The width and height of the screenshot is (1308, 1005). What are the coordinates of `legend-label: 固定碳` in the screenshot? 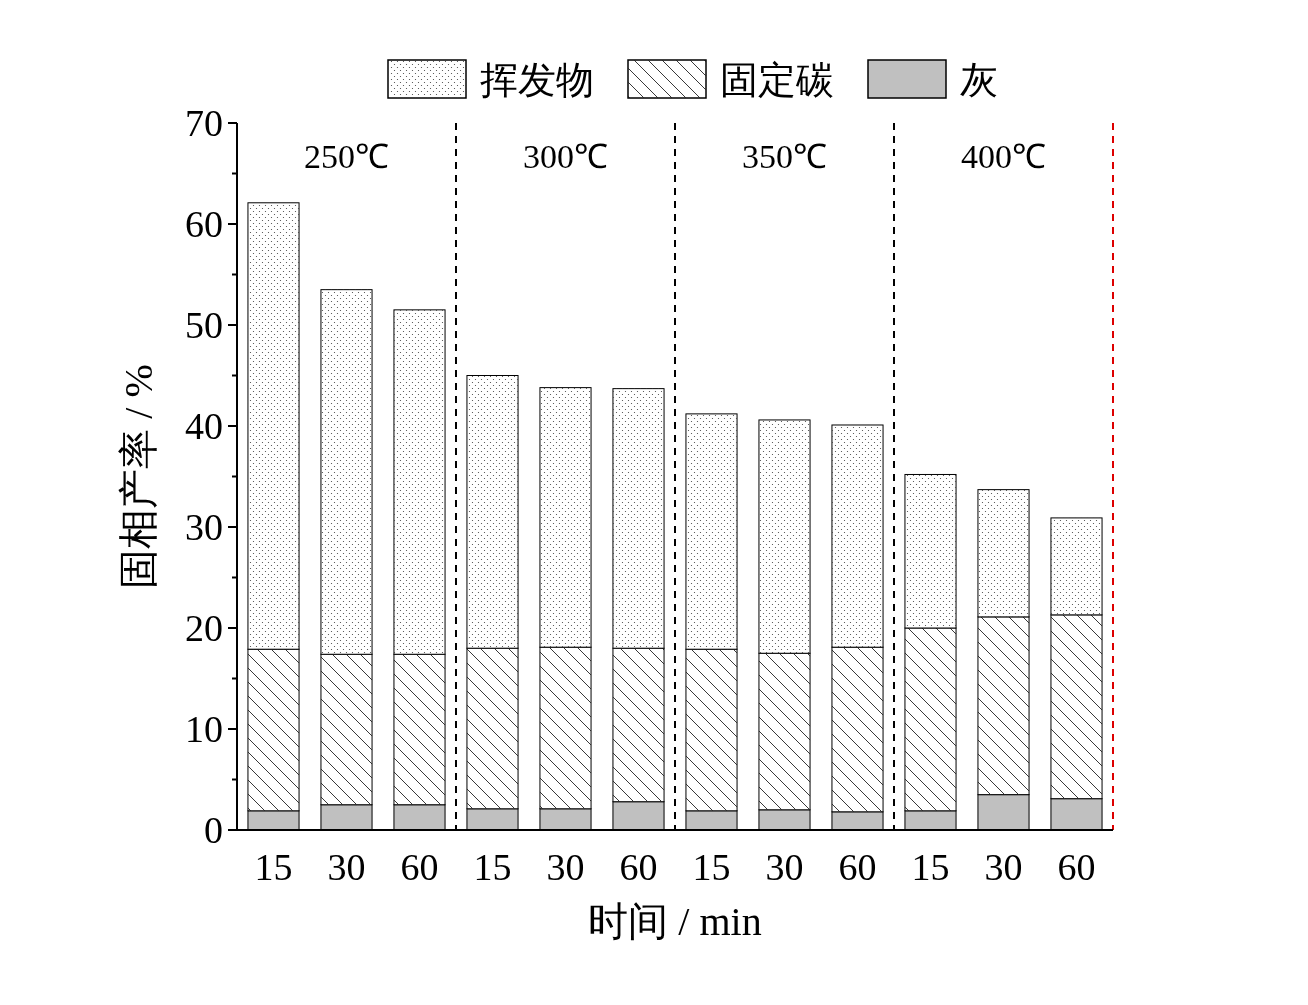 It's located at (777, 80).